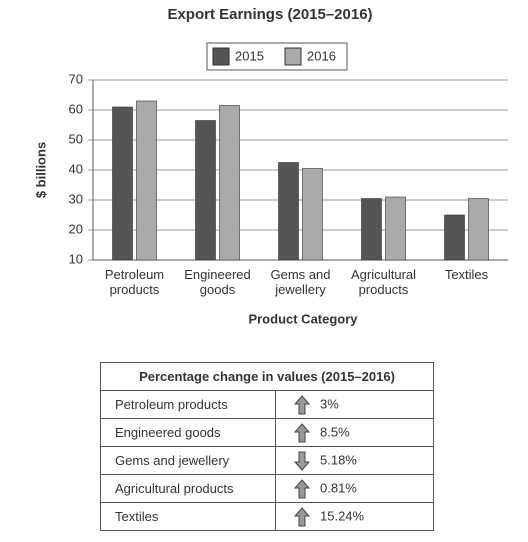  What do you see at coordinates (76, 198) in the screenshot?
I see `y-tick-label: 30` at bounding box center [76, 198].